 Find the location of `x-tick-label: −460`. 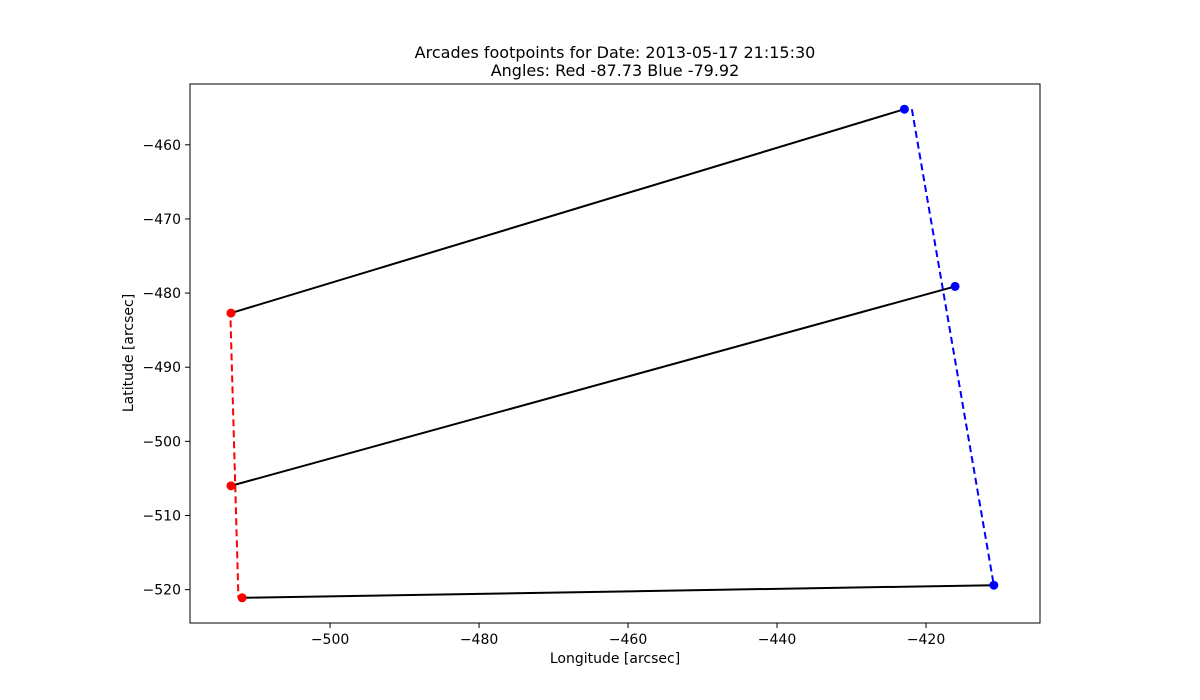

x-tick-label: −460 is located at coordinates (628, 640).